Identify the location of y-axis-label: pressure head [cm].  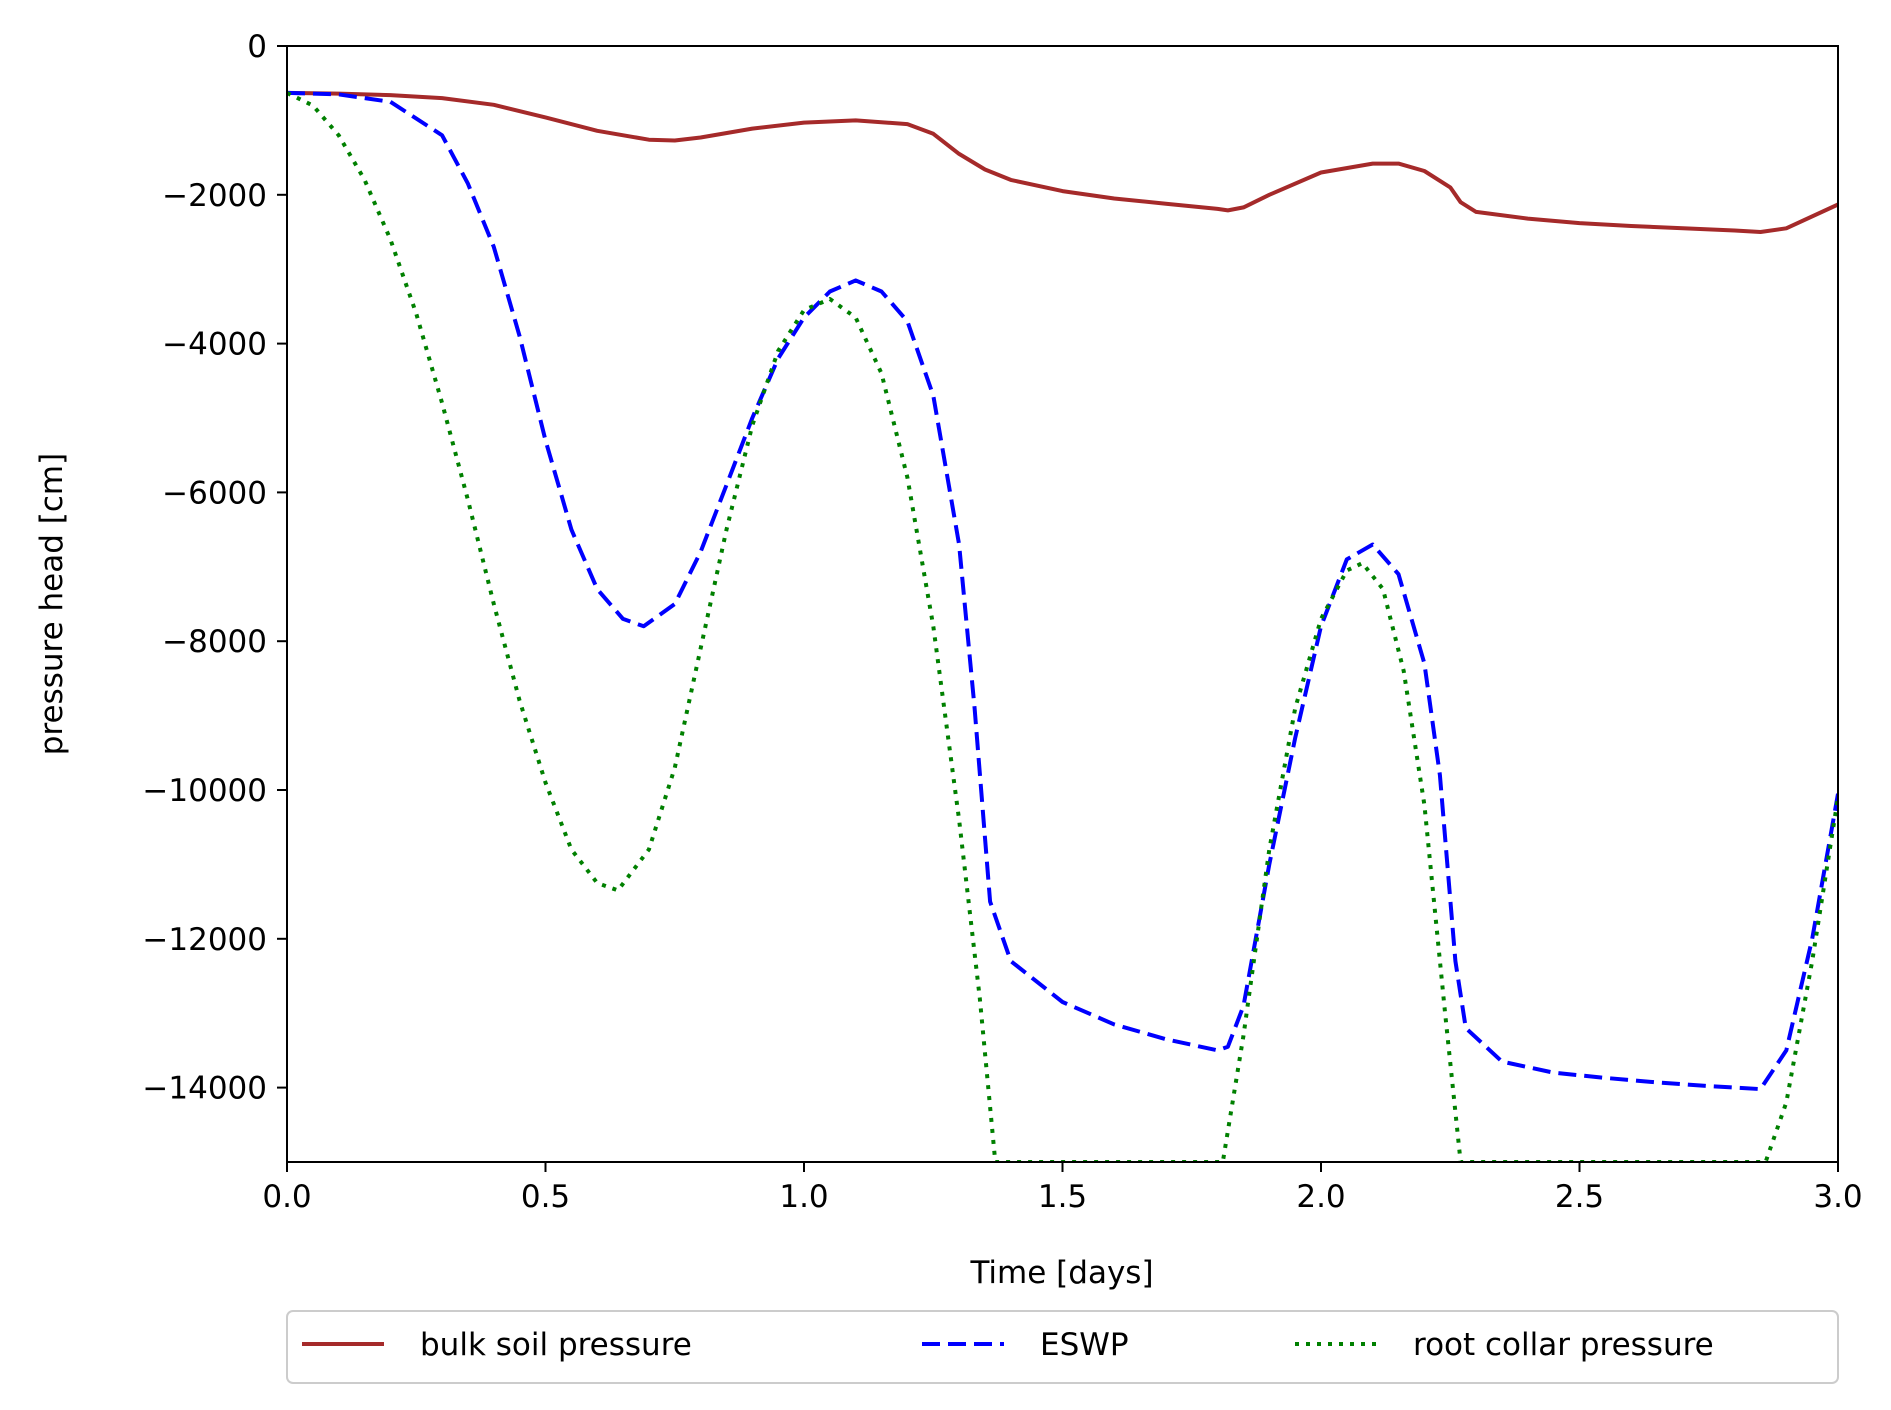
(52, 604).